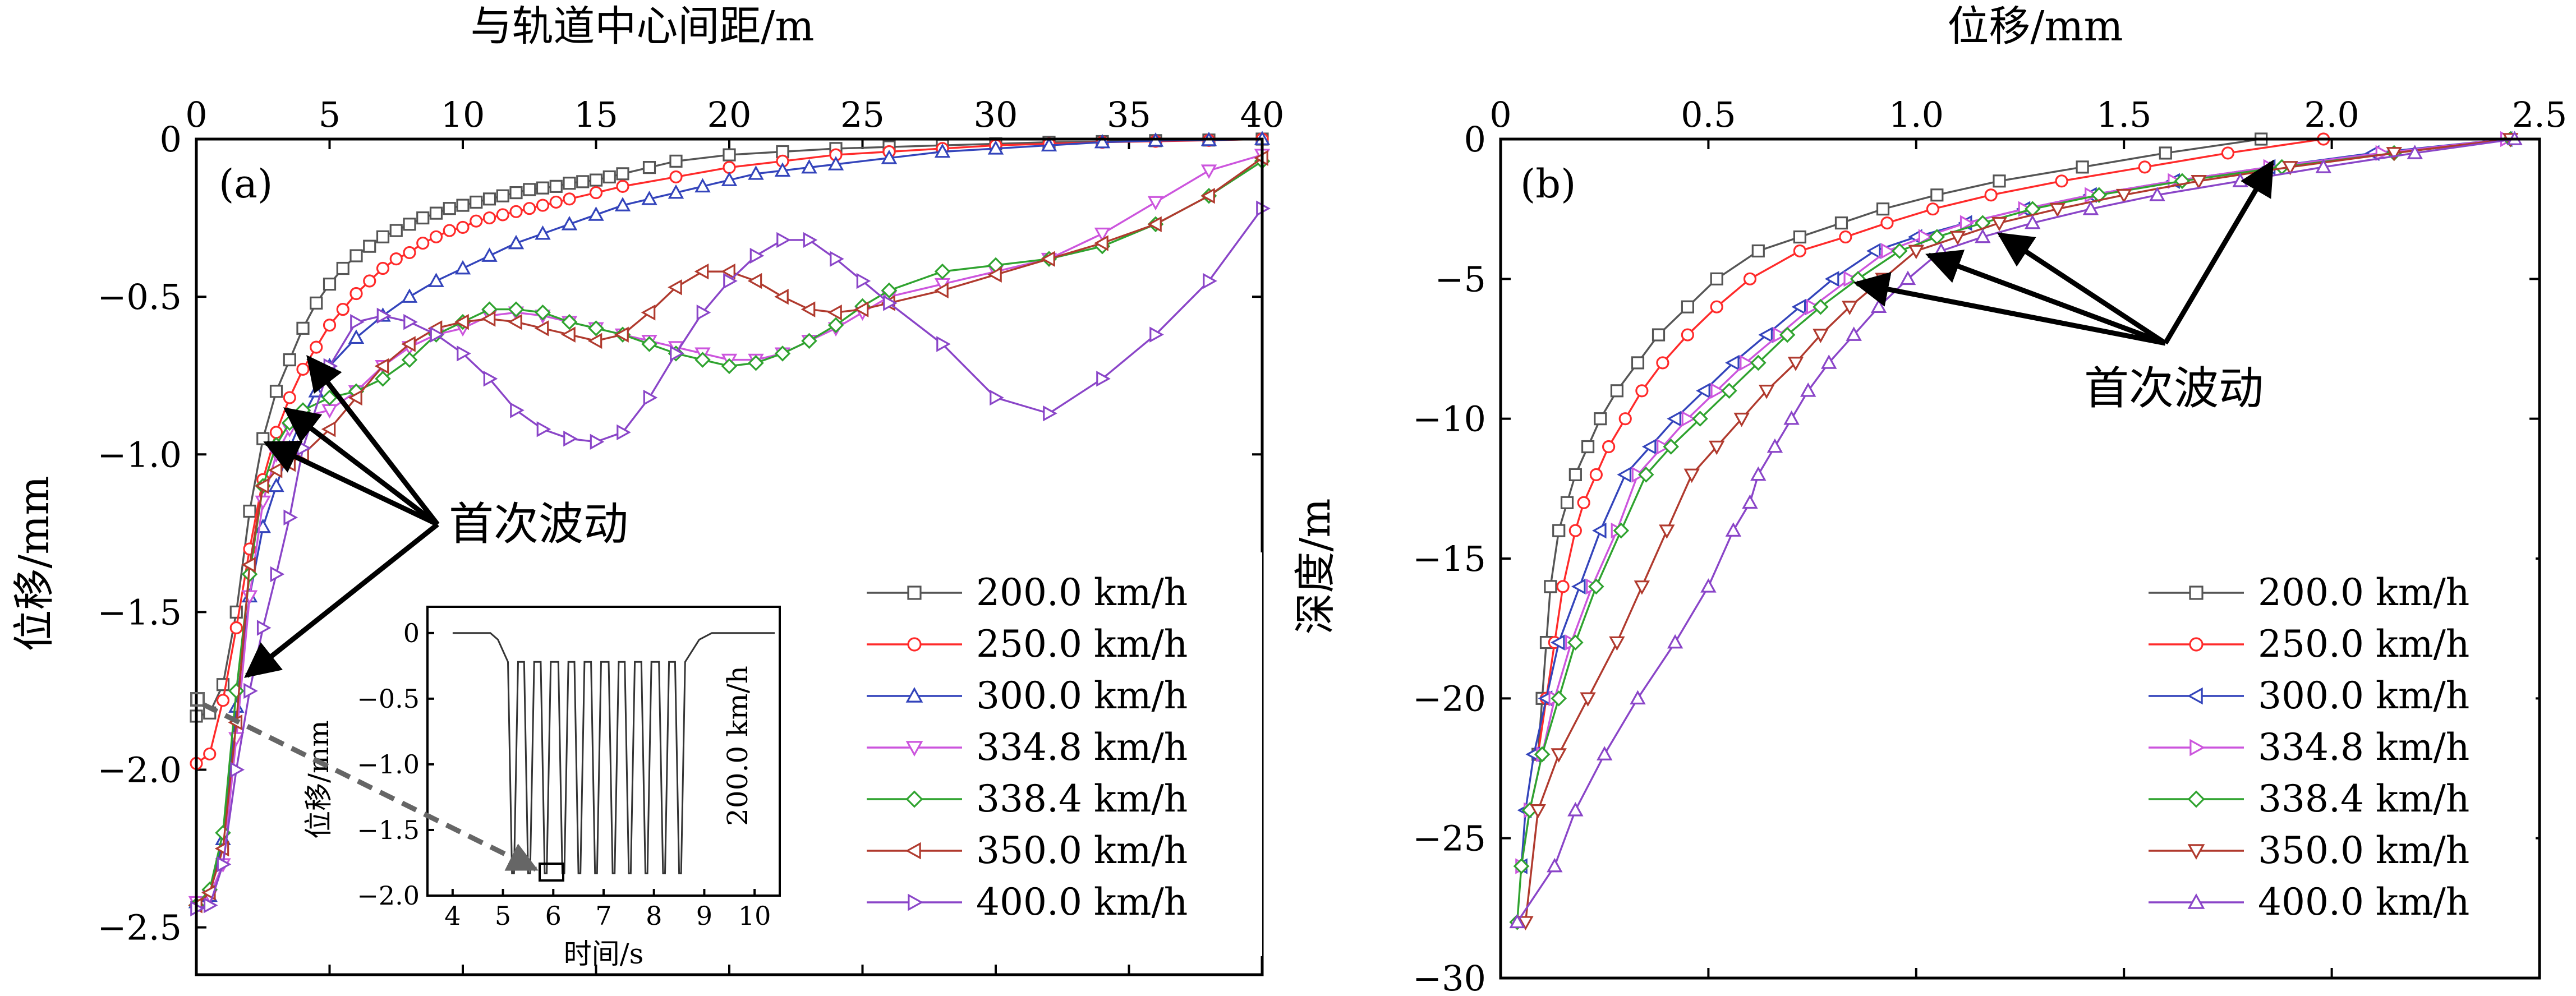 Image resolution: width=2576 pixels, height=996 pixels. What do you see at coordinates (1262, 114) in the screenshot?
I see `x-tick-label: 40` at bounding box center [1262, 114].